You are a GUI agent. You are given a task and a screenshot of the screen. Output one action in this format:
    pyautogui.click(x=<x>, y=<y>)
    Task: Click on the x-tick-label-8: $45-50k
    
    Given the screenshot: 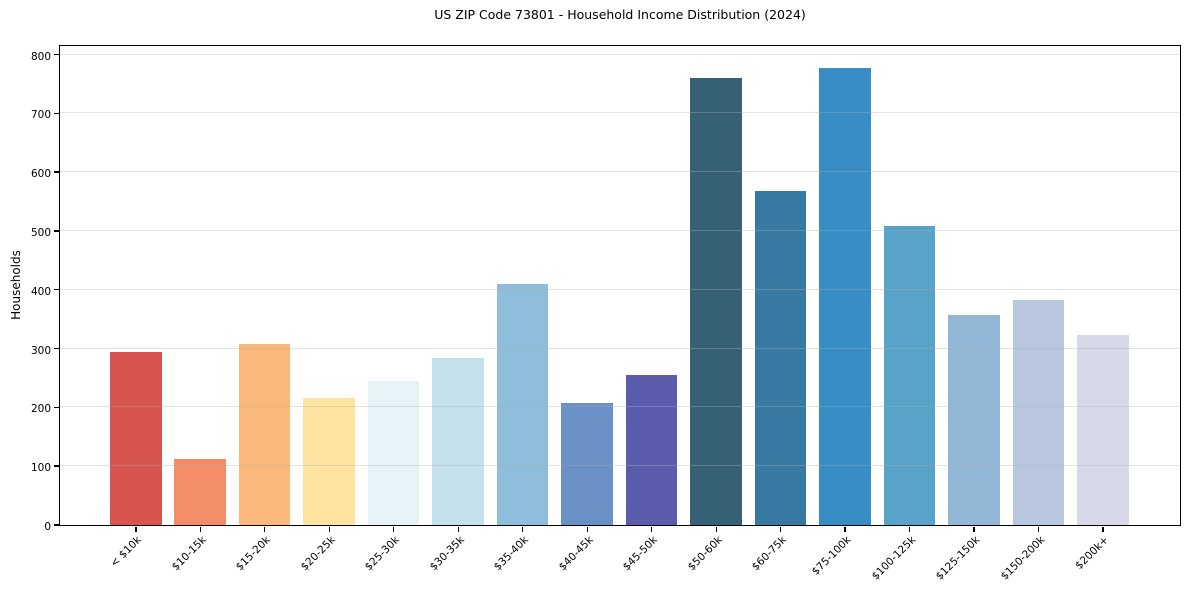 What is the action you would take?
    pyautogui.click(x=640, y=554)
    